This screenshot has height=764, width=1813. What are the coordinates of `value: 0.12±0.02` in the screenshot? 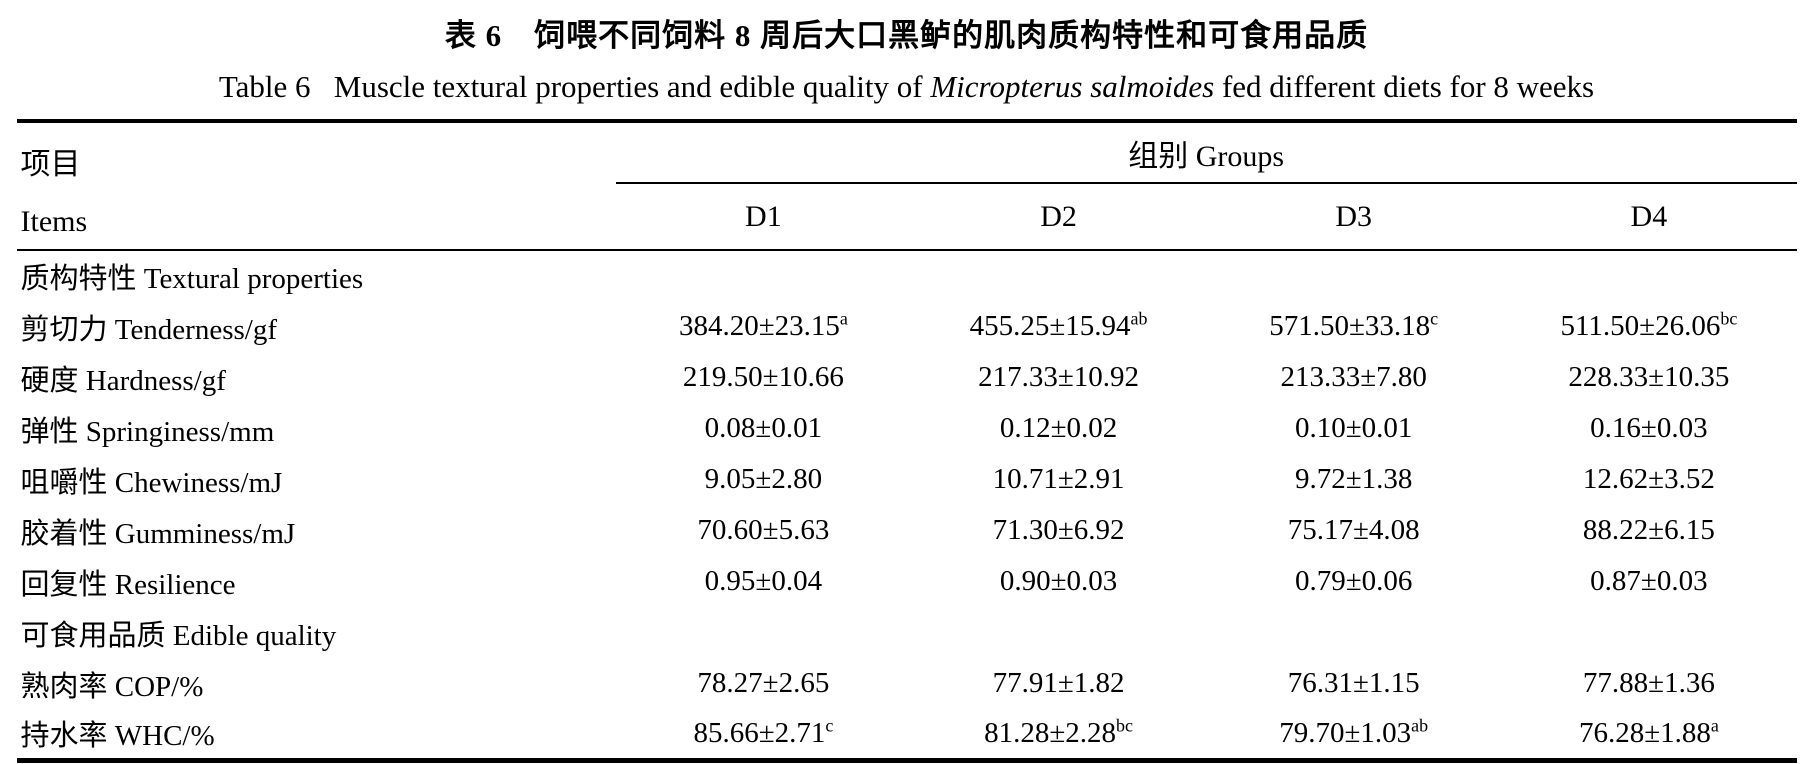 It's located at (1058, 428).